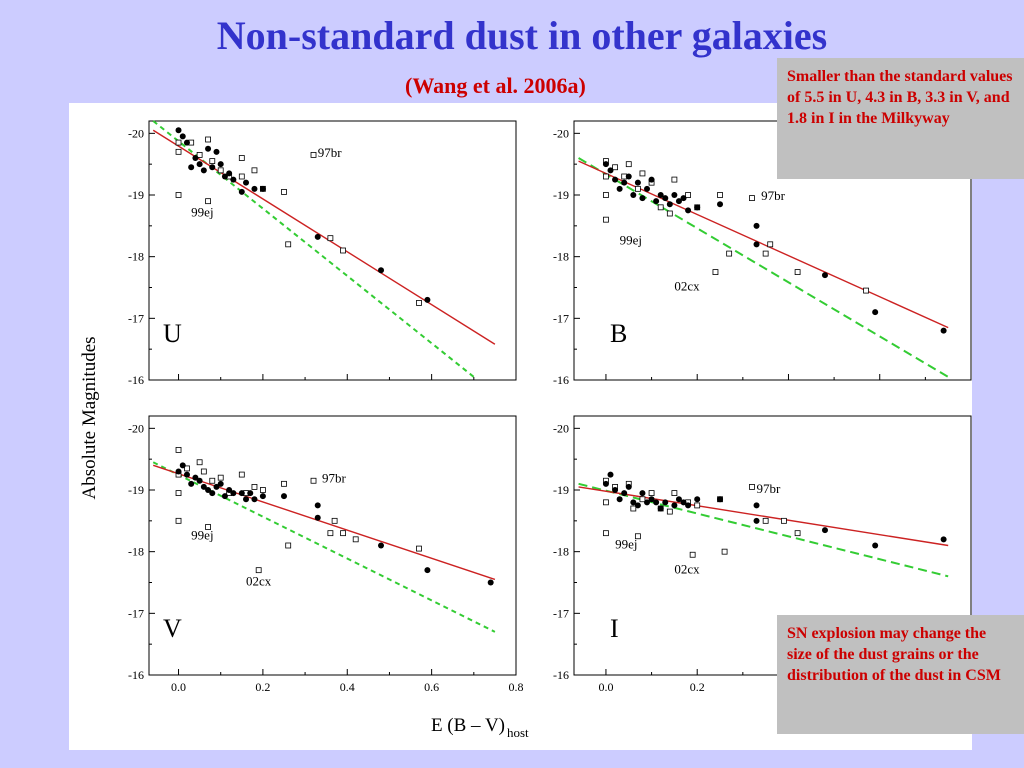 Image resolution: width=1024 pixels, height=768 pixels. I want to click on x-tick-label: 0.2, so click(697, 687).